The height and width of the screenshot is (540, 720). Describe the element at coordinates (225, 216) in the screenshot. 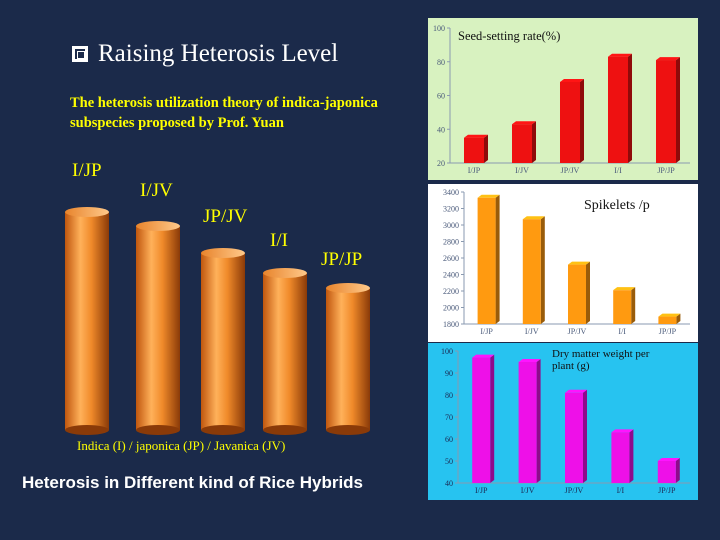

I see `hybrid-label-jp-jv: JP/JV` at that location.